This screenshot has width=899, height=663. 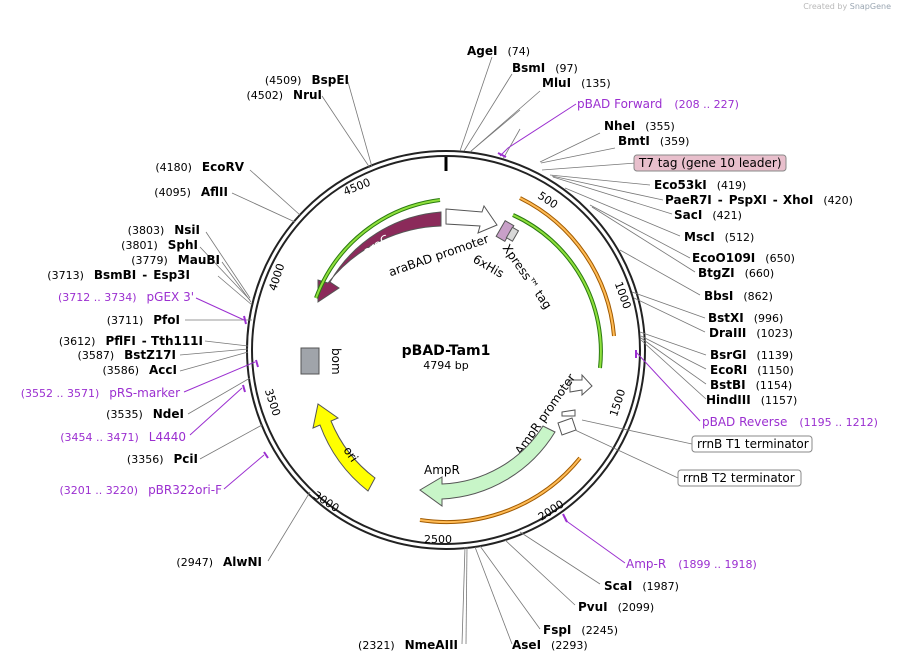 I want to click on enzyme-position: (419), so click(x=732, y=185).